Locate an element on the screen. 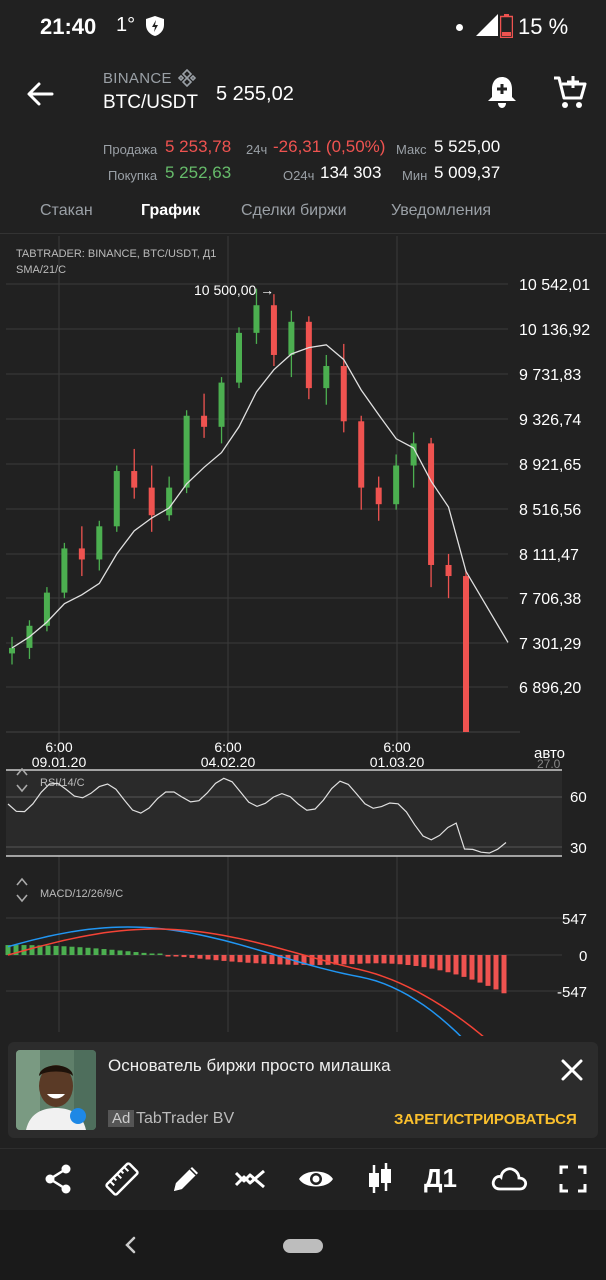 This screenshot has height=1280, width=606. price-tick: 9 731,83 is located at coordinates (550, 375).